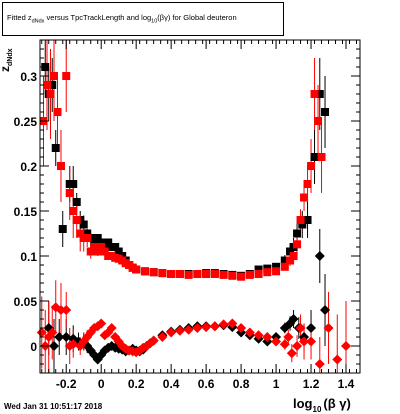 The width and height of the screenshot is (400, 414). I want to click on y-tick-label: 0.1, so click(28, 257).